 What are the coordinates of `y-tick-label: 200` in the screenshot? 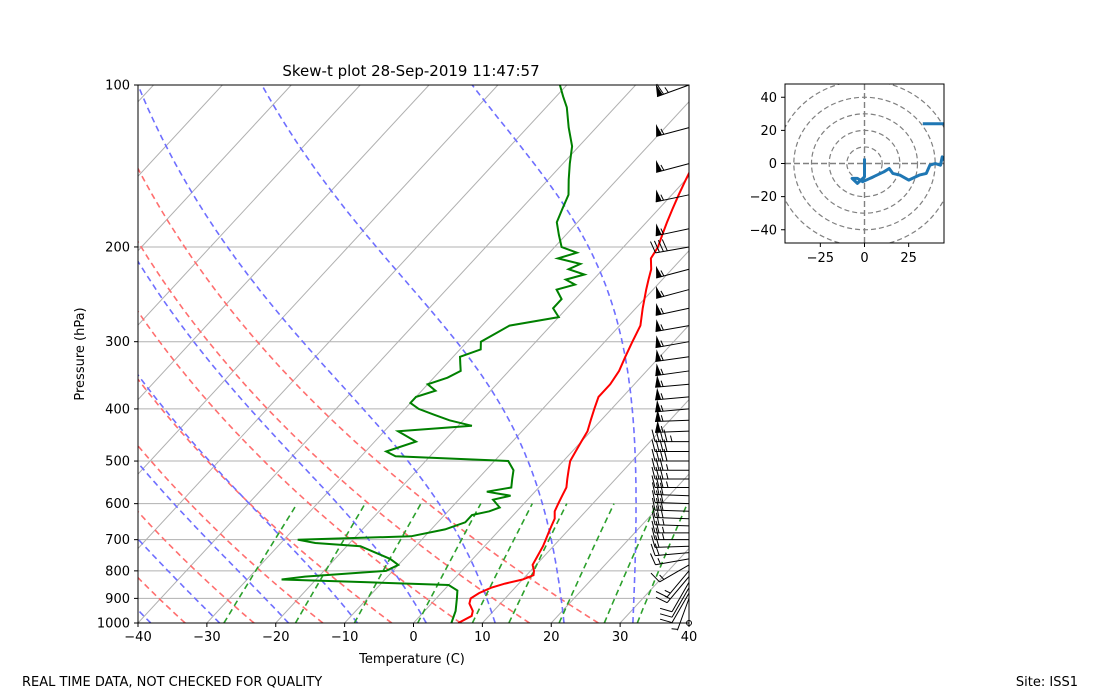 It's located at (117, 247).